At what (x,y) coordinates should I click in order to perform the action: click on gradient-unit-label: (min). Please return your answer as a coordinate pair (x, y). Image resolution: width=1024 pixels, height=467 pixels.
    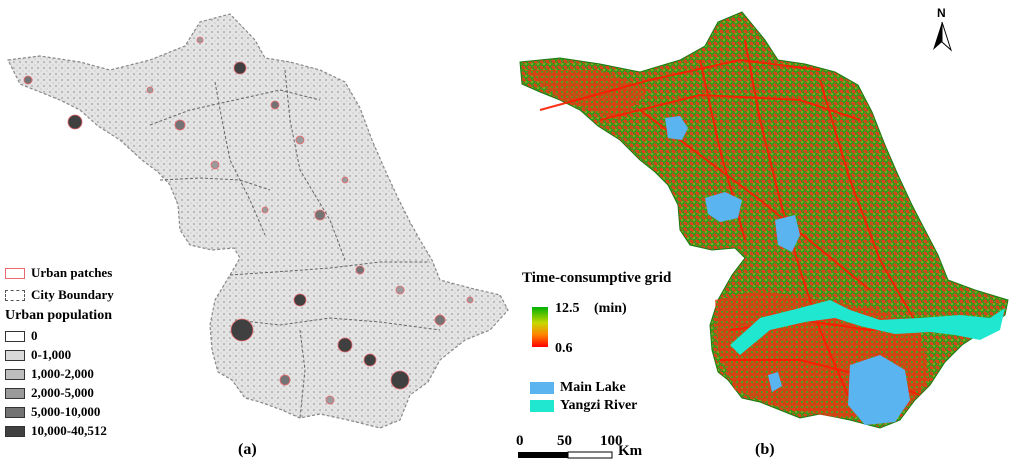
    Looking at the image, I should click on (610, 308).